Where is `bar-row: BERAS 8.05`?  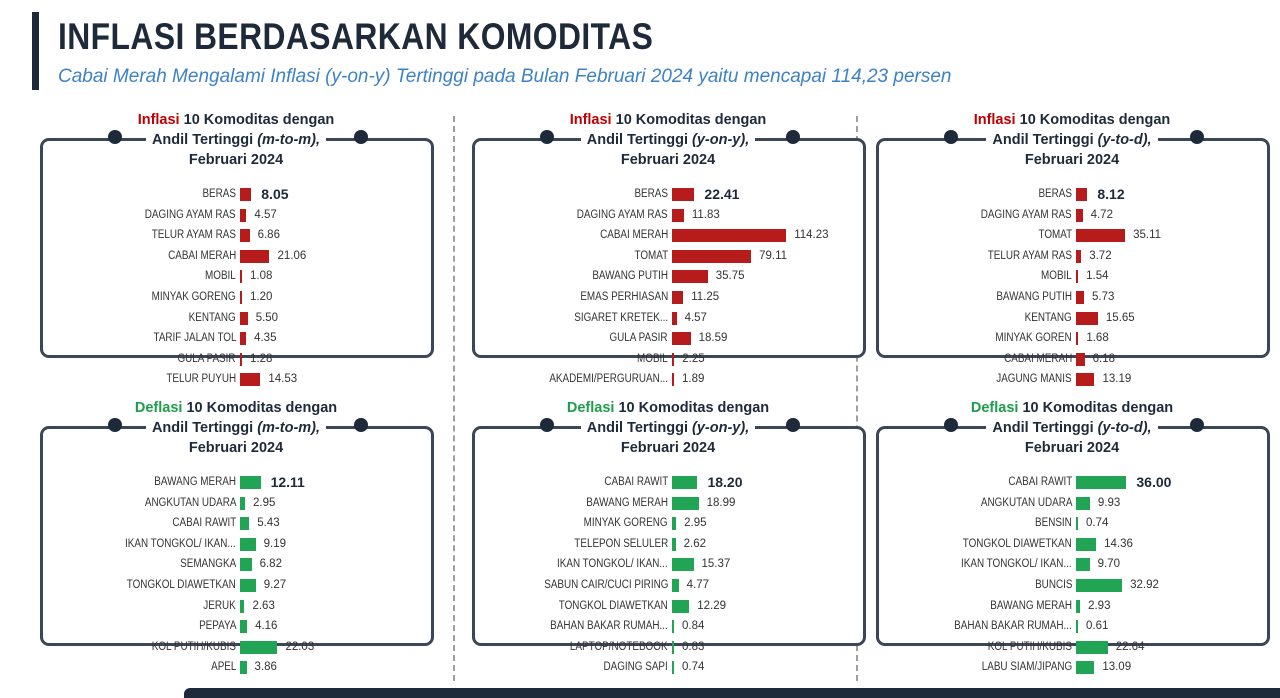
bar-row: BERAS 8.05 is located at coordinates (236, 195).